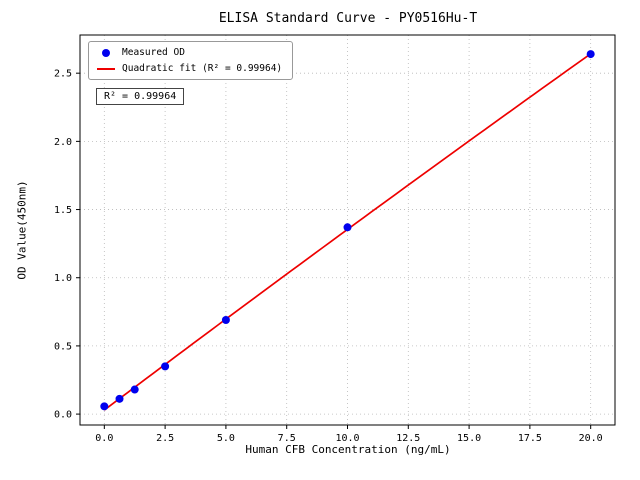 The height and width of the screenshot is (480, 640). Describe the element at coordinates (104, 438) in the screenshot. I see `x-tick-label: 0.0` at that location.